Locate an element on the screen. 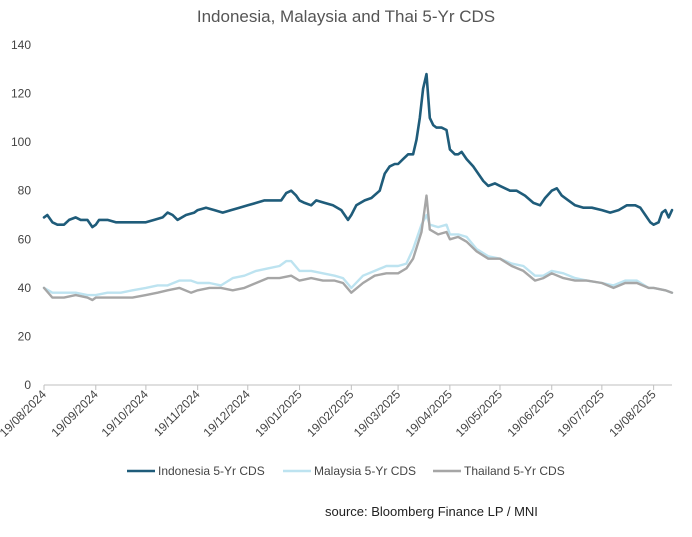 The width and height of the screenshot is (692, 537). x-tick-label: 19/01/2025 is located at coordinates (278, 413).